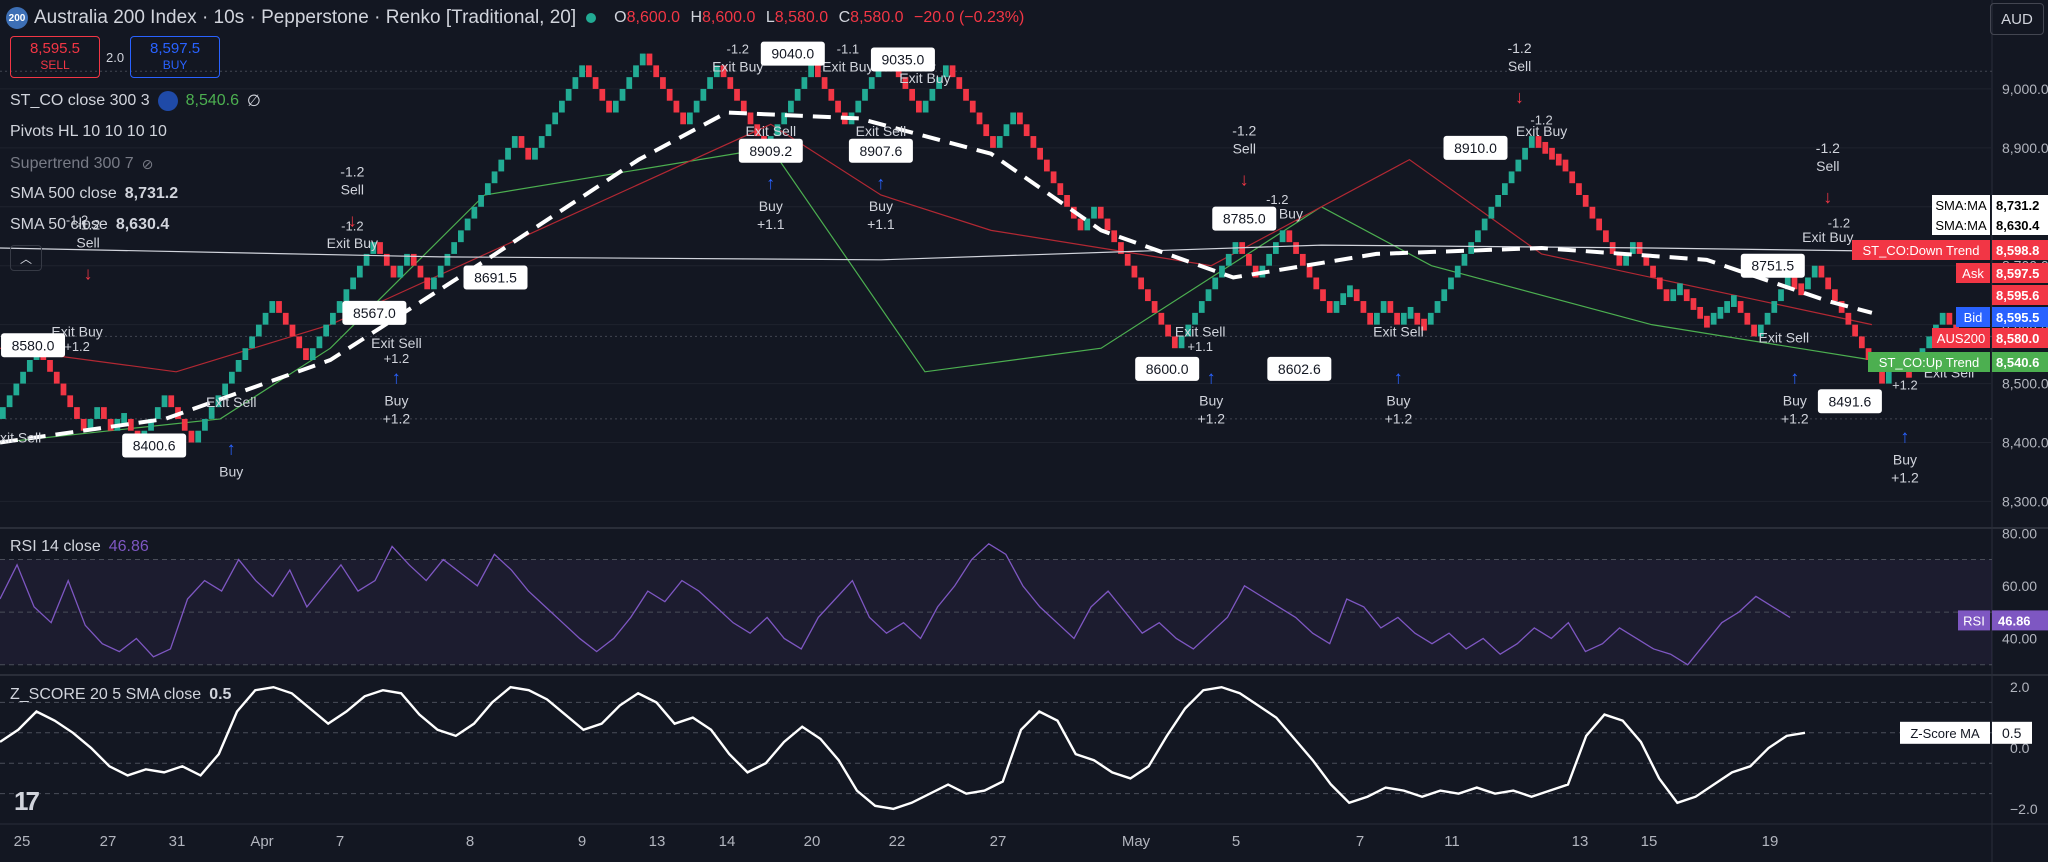 The width and height of the screenshot is (2048, 862). I want to click on signal-label: +1.2, so click(1795, 419).